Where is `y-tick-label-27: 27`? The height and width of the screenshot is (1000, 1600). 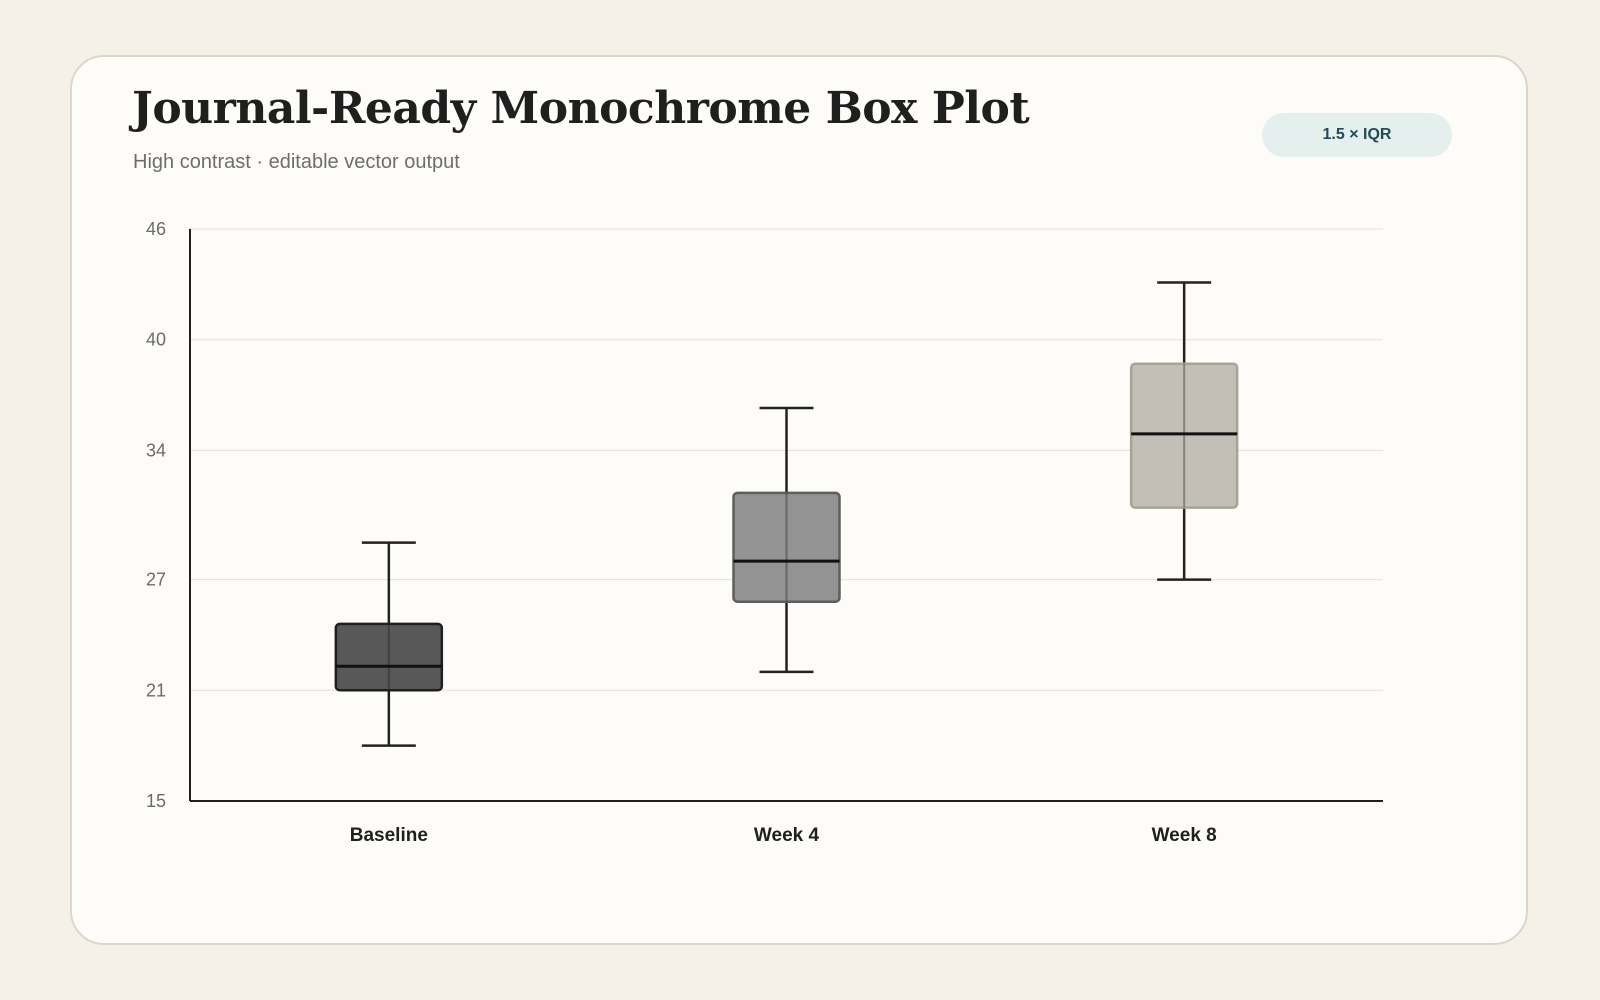 y-tick-label-27: 27 is located at coordinates (156, 580).